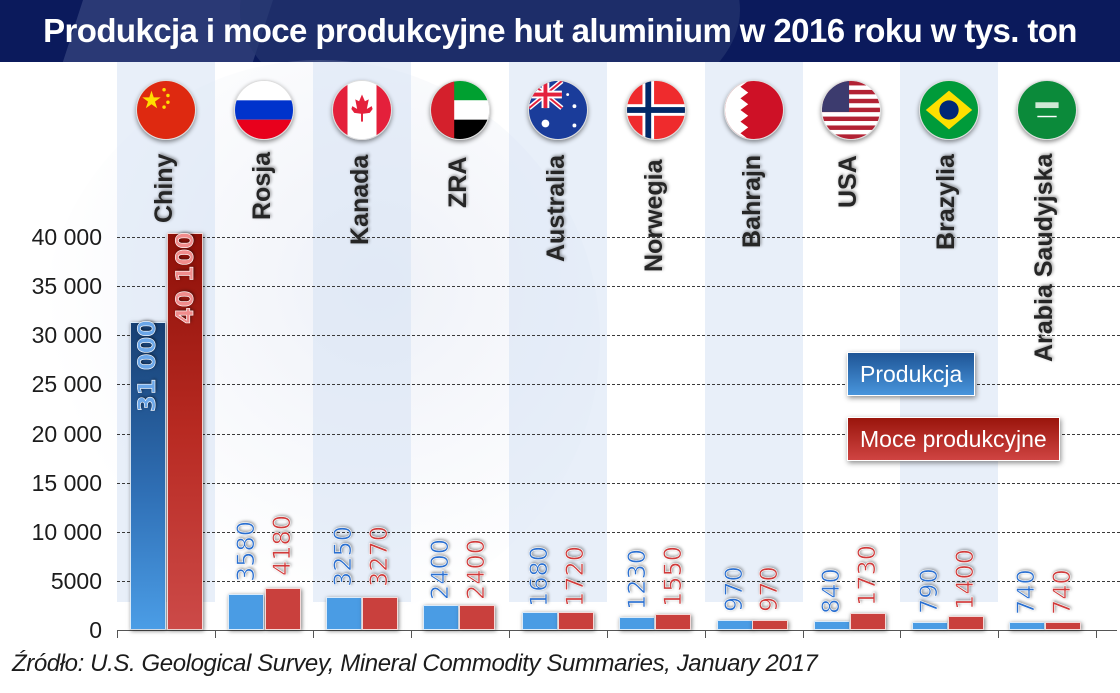 Image resolution: width=1120 pixels, height=693 pixels. Describe the element at coordinates (66, 335) in the screenshot. I see `y-tick-label: 30 000` at that location.